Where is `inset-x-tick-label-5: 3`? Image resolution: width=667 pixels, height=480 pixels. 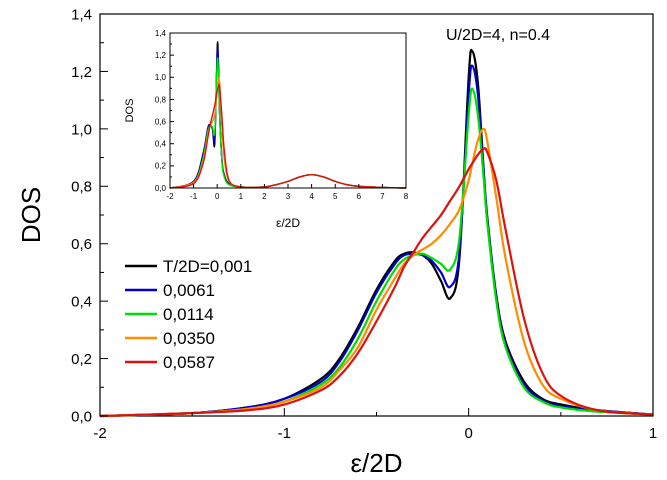
inset-x-tick-label-5: 3 is located at coordinates (288, 196).